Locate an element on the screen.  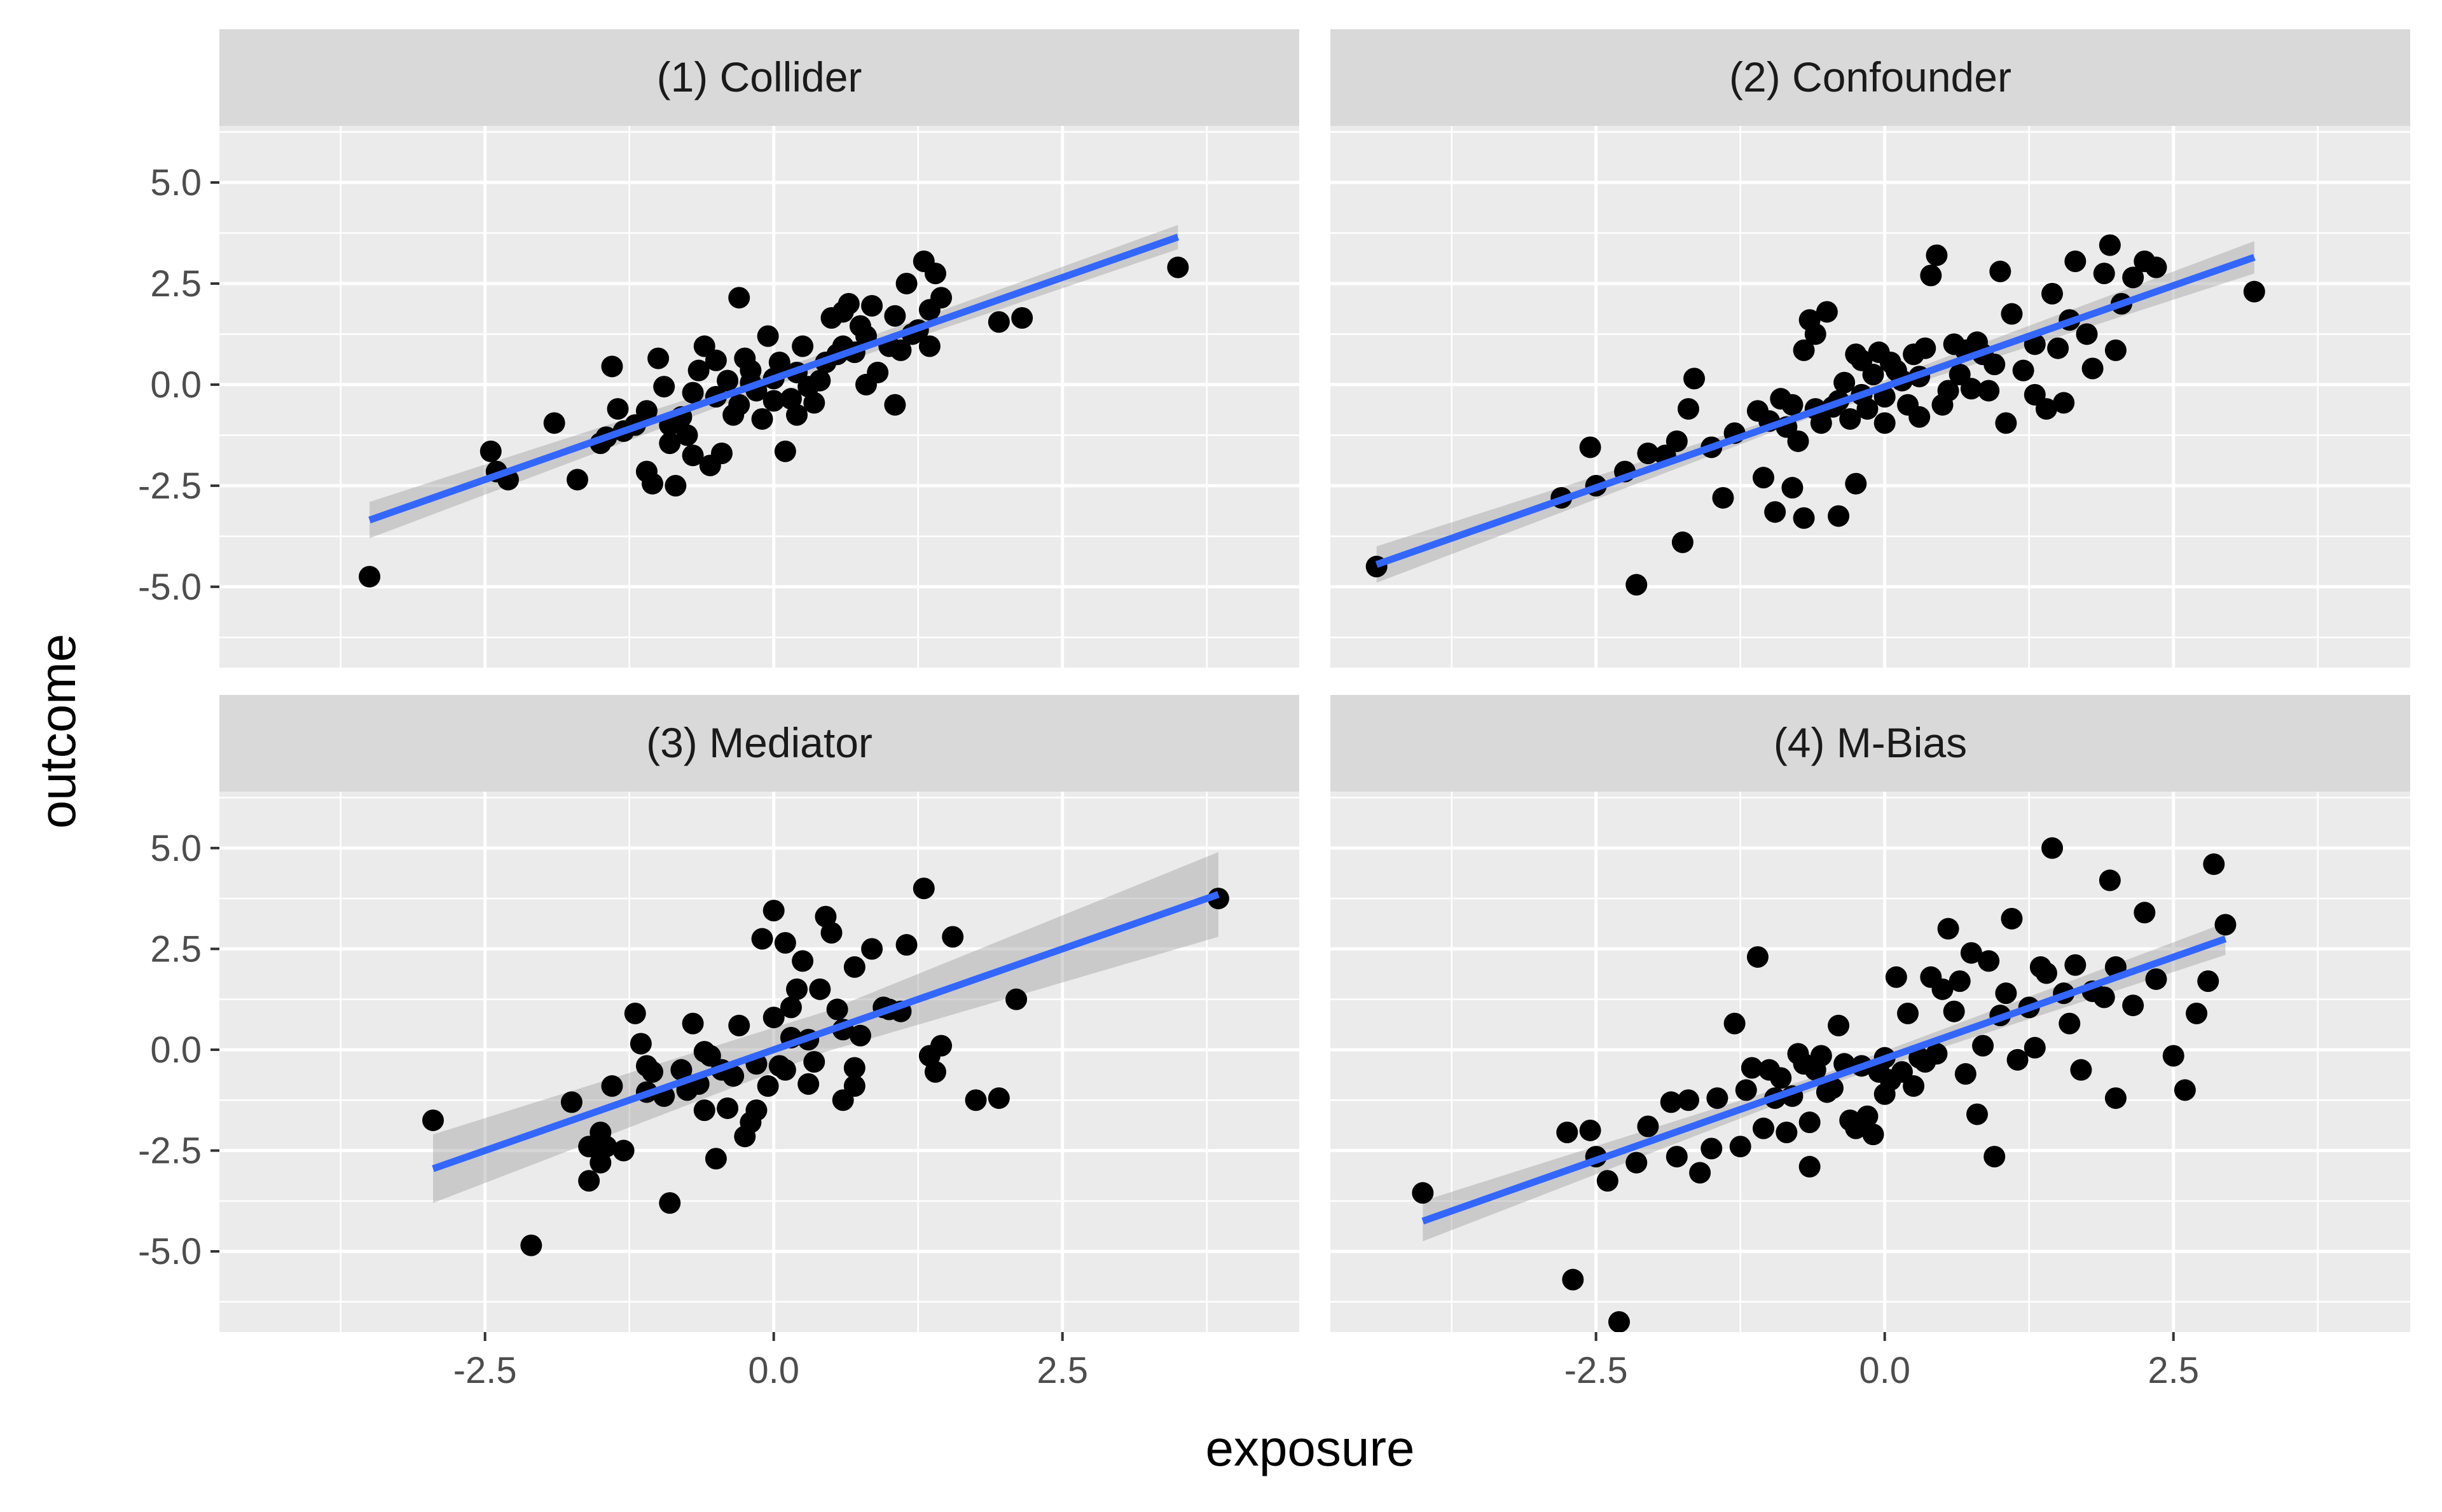
facet-strip-title: (2) Confounder is located at coordinates (1870, 76).